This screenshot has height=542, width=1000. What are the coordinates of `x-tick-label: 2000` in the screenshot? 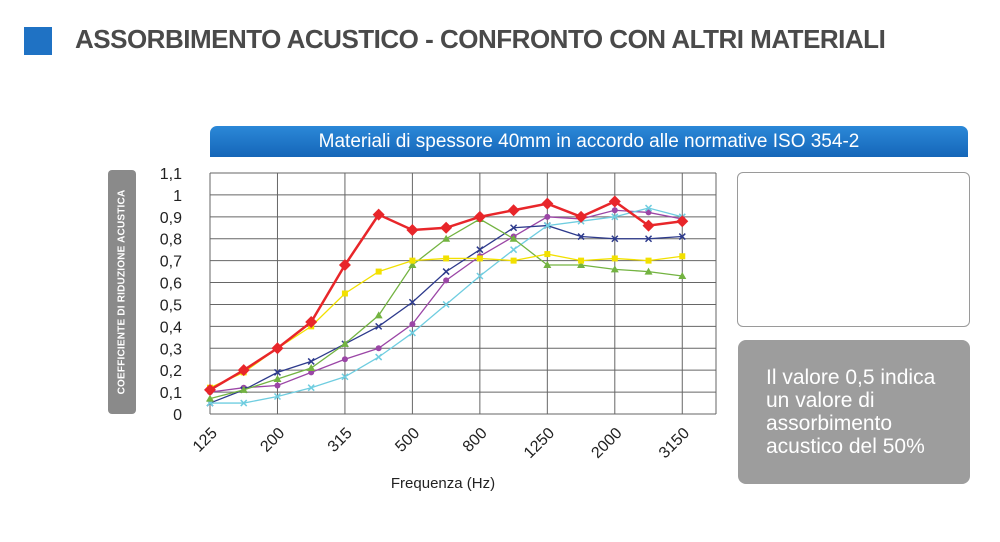 It's located at (606, 443).